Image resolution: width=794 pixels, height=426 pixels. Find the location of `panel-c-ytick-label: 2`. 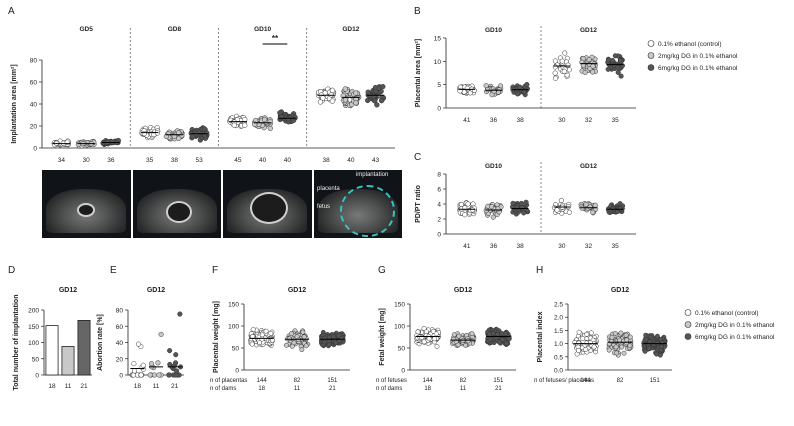

panel-c-ytick-label: 2 is located at coordinates (439, 220).